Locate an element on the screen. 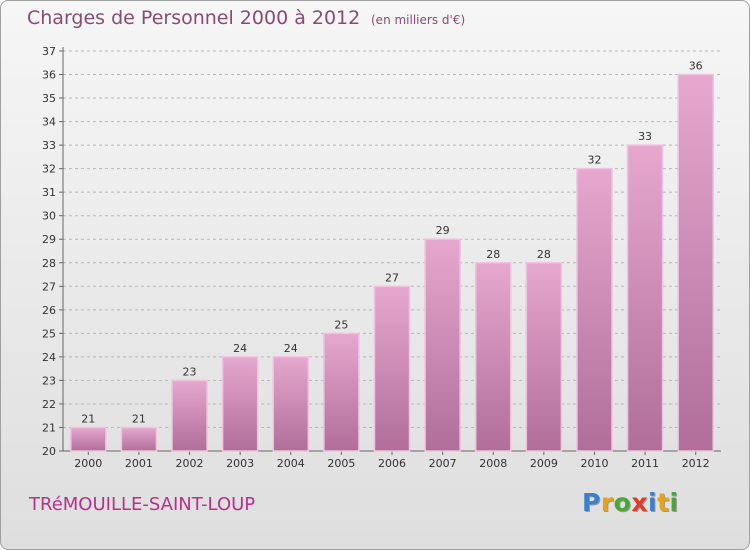  bar-2009 is located at coordinates (544, 357).